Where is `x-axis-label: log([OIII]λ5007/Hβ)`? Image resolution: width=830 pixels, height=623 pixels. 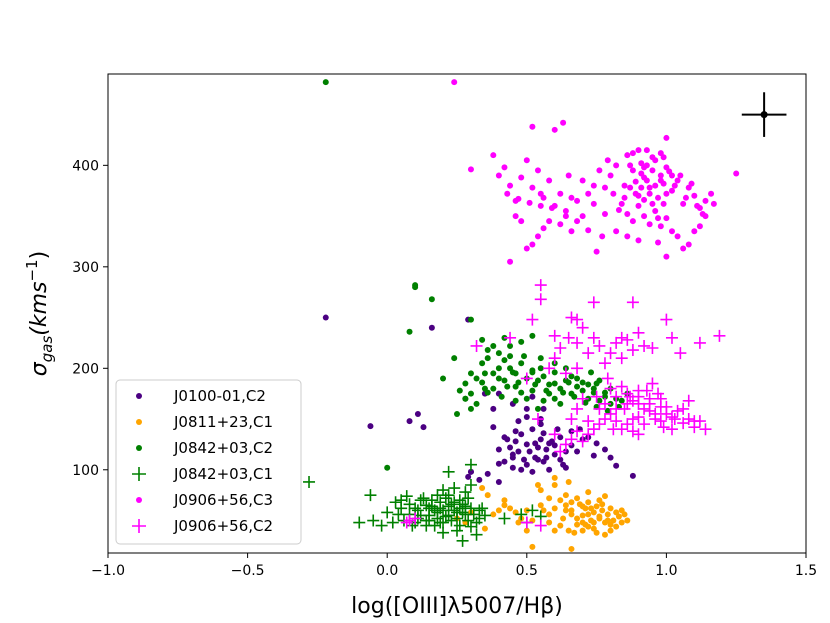
x-axis-label: log([OIII]λ5007/Hβ) is located at coordinates (457, 606).